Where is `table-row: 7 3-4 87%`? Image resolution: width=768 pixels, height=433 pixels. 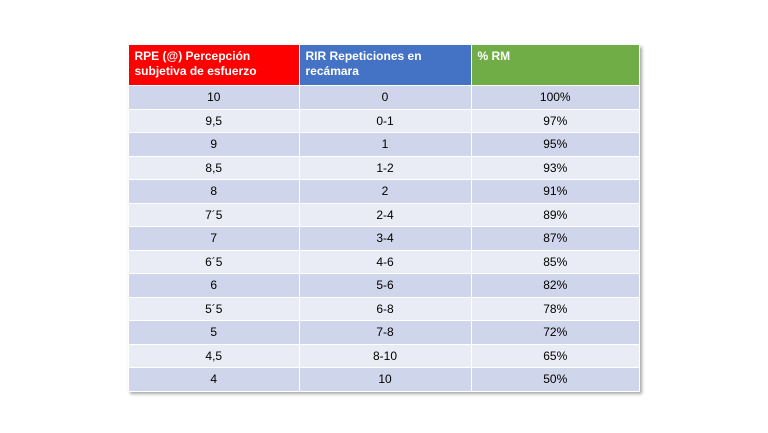 table-row: 7 3-4 87% is located at coordinates (384, 238).